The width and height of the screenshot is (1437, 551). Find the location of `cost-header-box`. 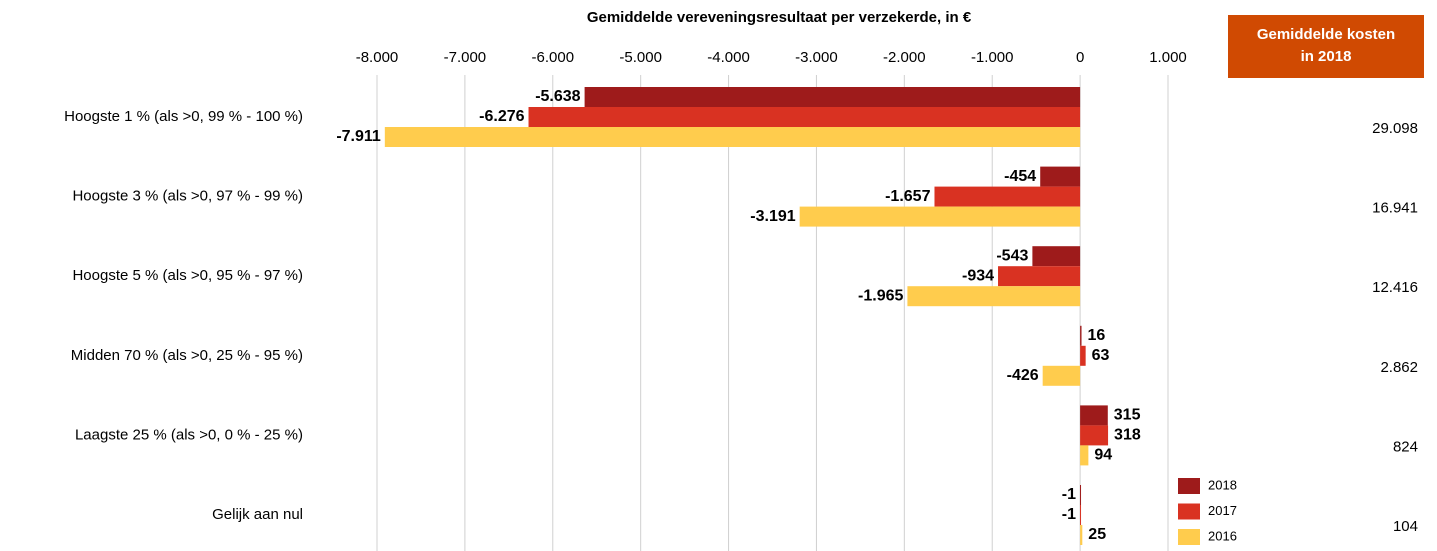

cost-header-box is located at coordinates (1326, 46).